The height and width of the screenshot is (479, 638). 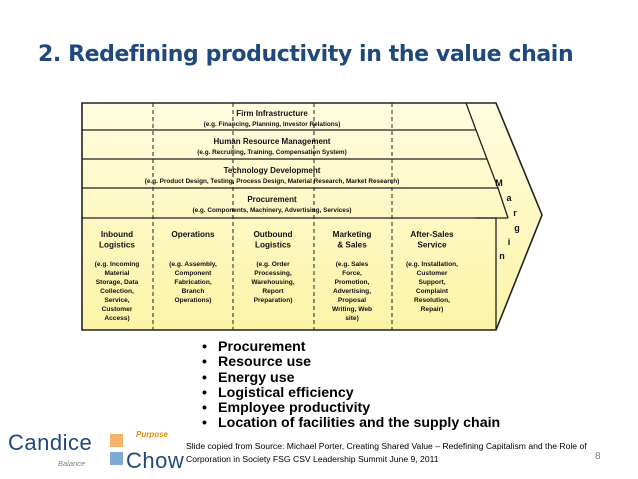 I want to click on support-technology-development: Technology Development, so click(x=272, y=170).